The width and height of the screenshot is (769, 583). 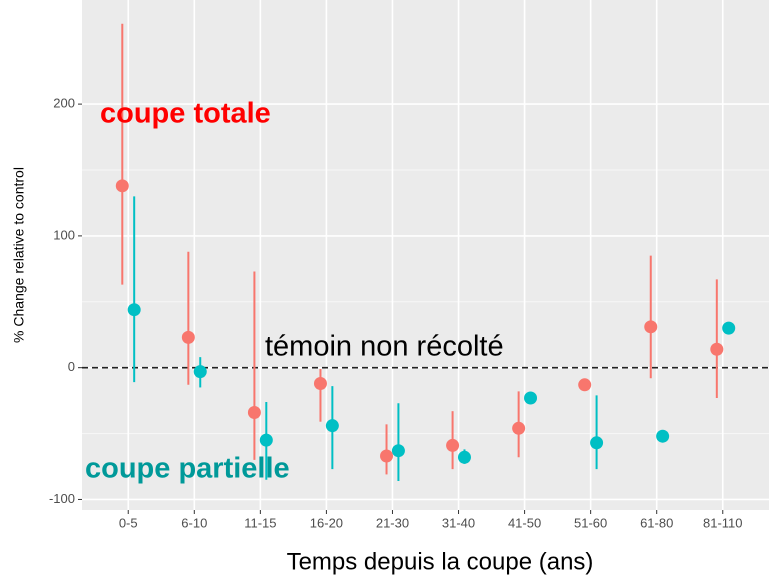 I want to click on x-tick-label: 51-60, so click(x=590, y=522).